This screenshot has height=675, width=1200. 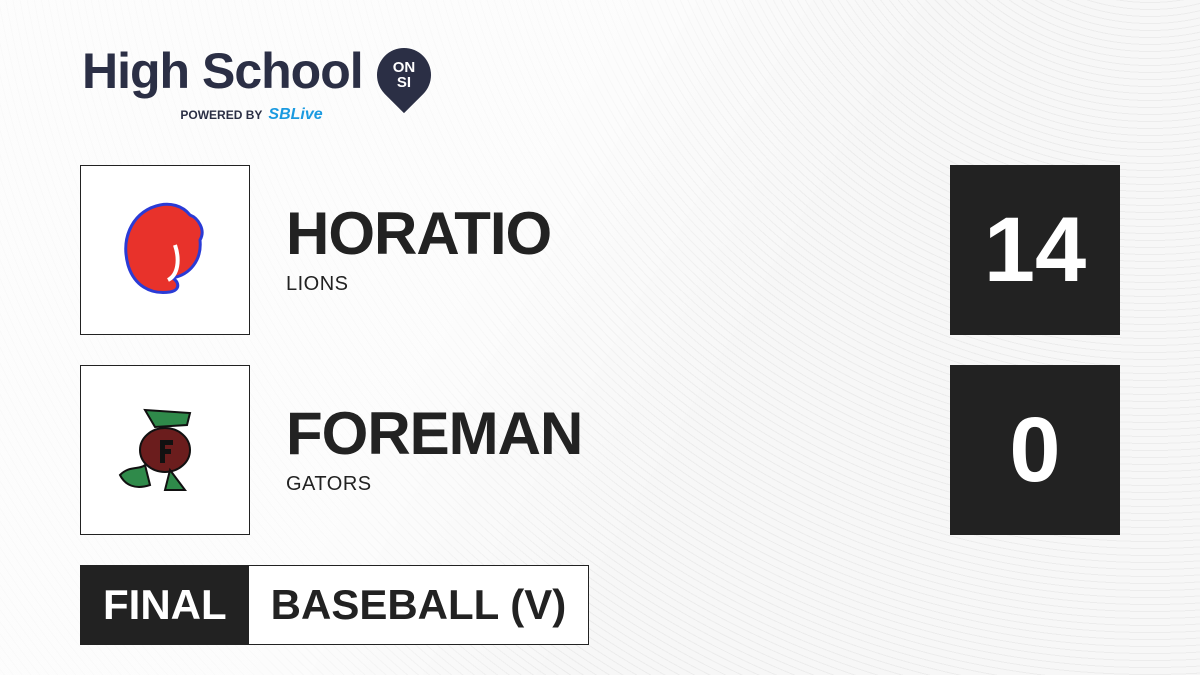 I want to click on final-badge: FINAL, so click(x=165, y=605).